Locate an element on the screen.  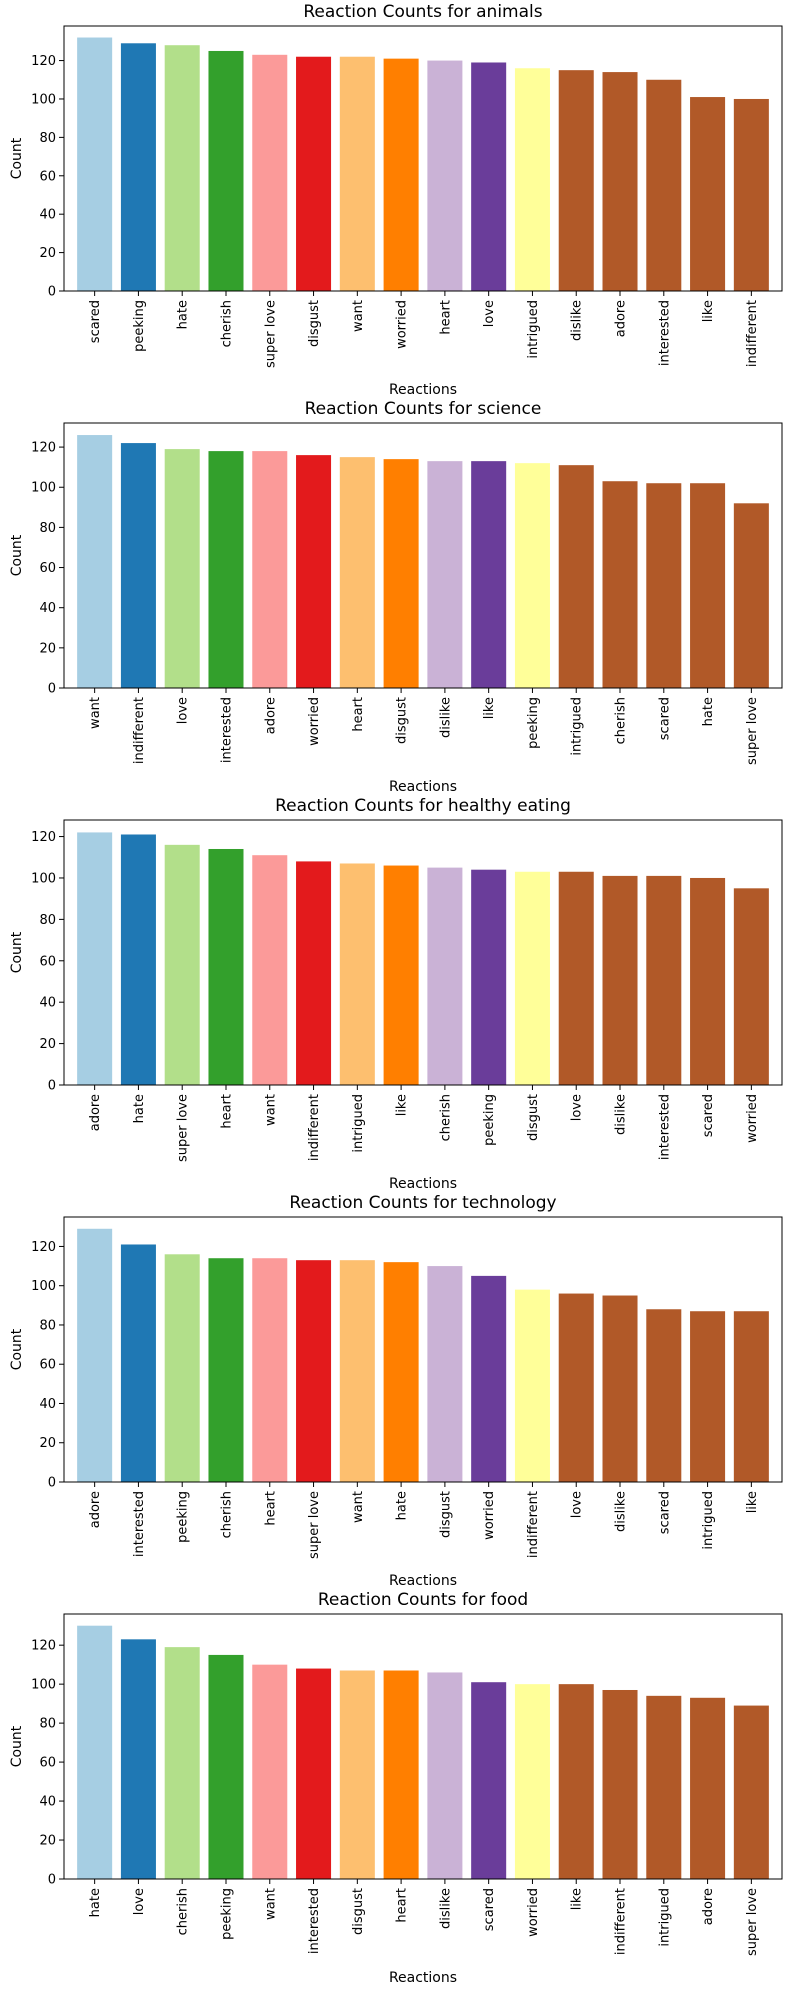
chart-title: Reaction Counts for food is located at coordinates (423, 1600).